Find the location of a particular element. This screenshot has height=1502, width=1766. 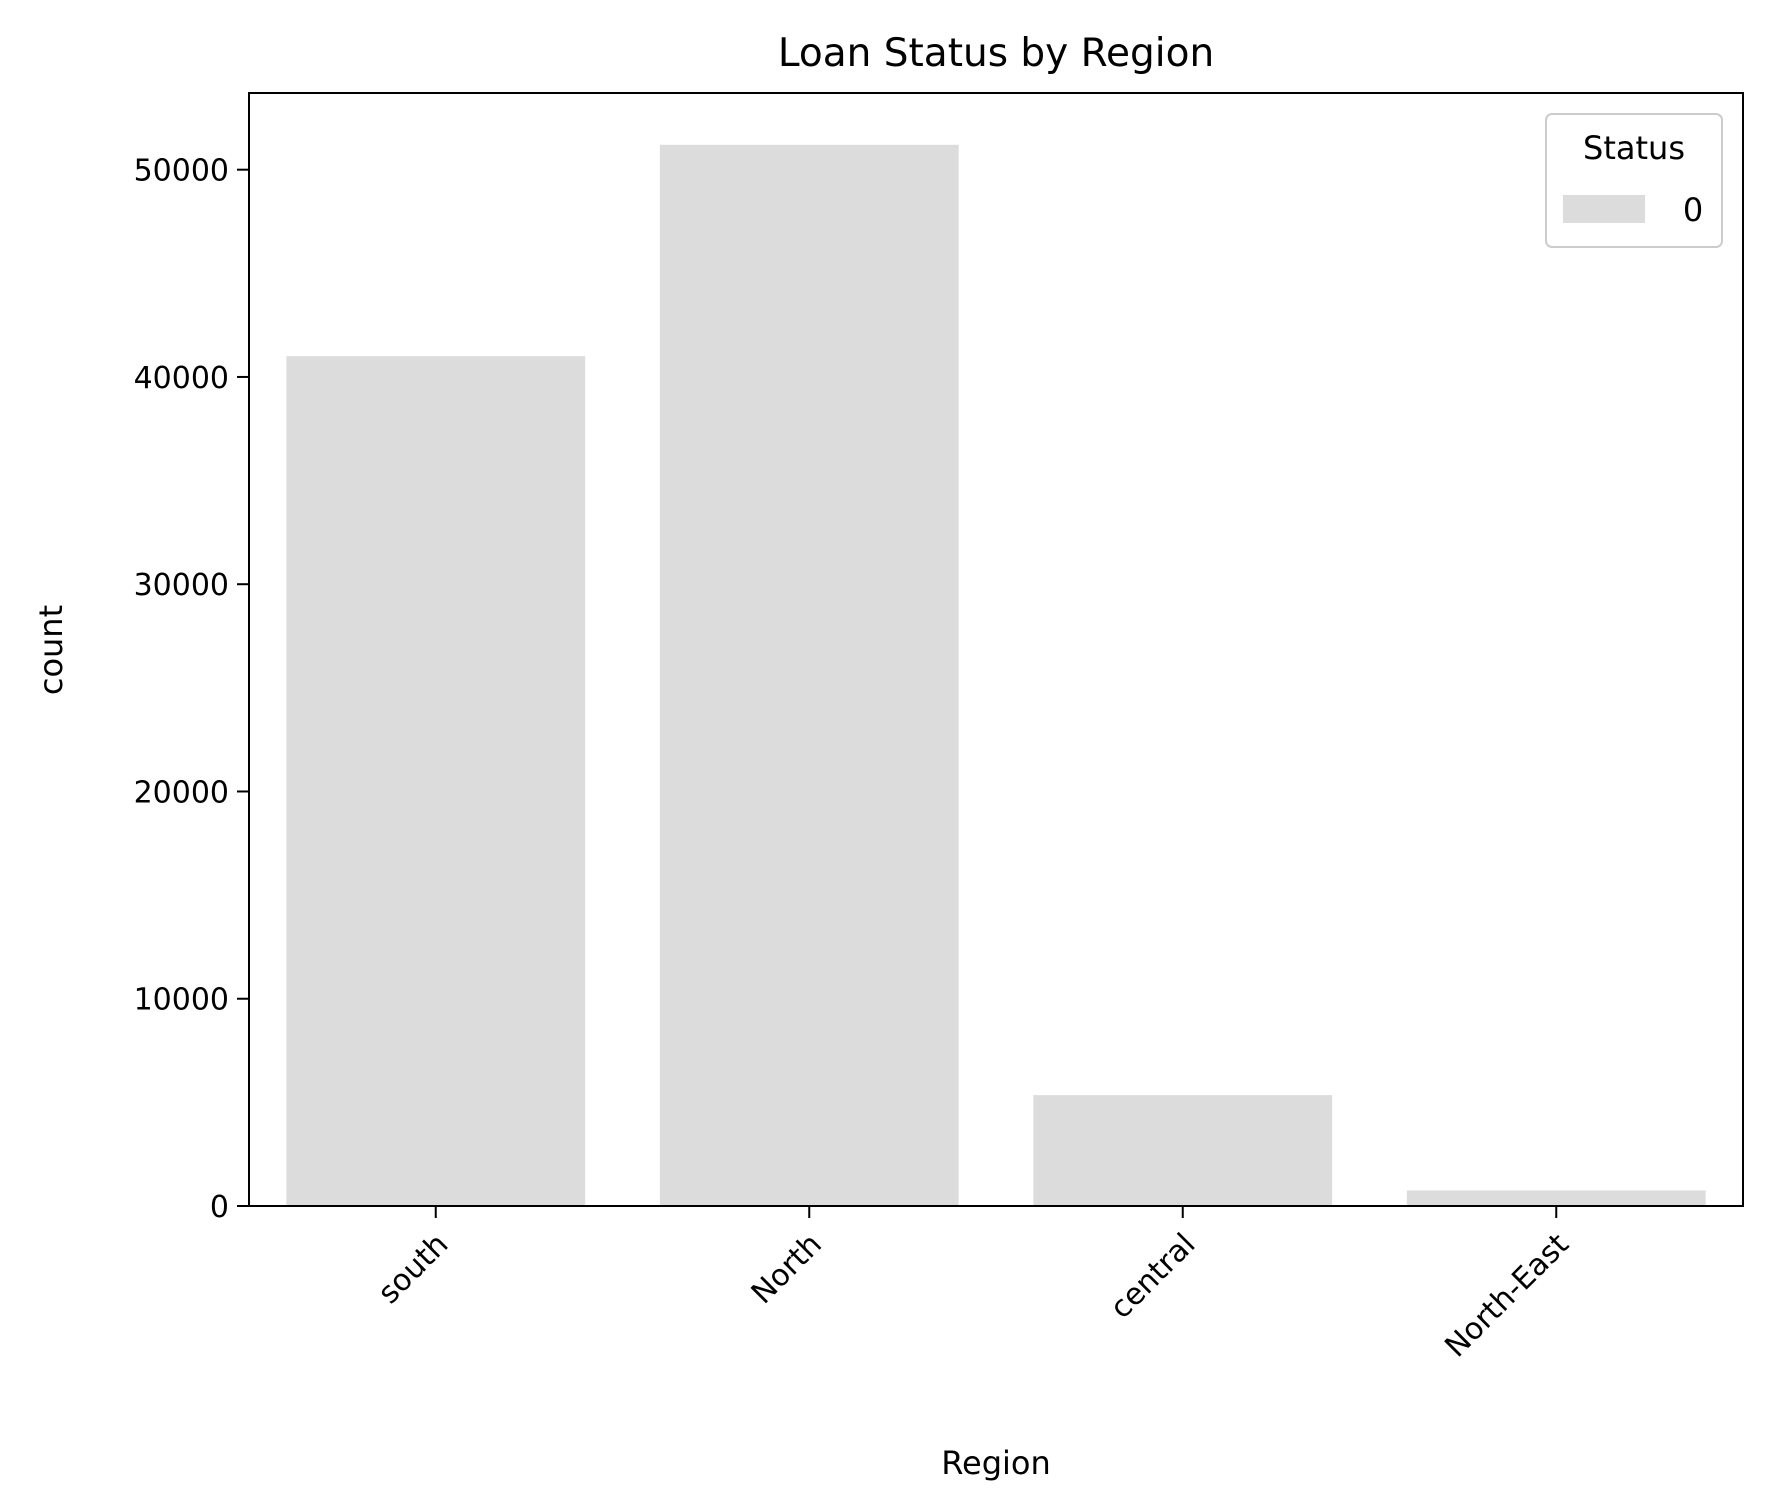

legend: Status 0 is located at coordinates (1634, 180).